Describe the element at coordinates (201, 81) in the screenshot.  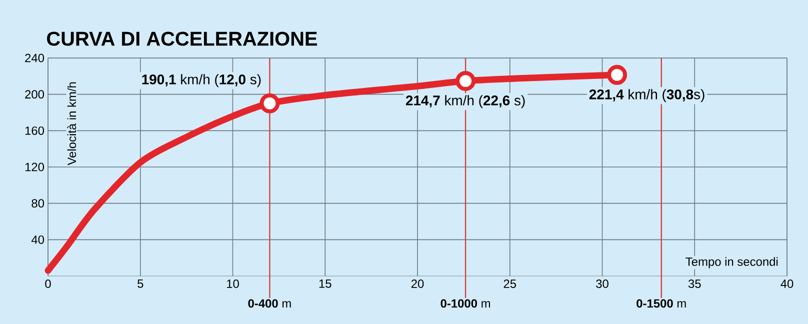
I see `annotation: 190,1 km/h (12,0 s)` at that location.